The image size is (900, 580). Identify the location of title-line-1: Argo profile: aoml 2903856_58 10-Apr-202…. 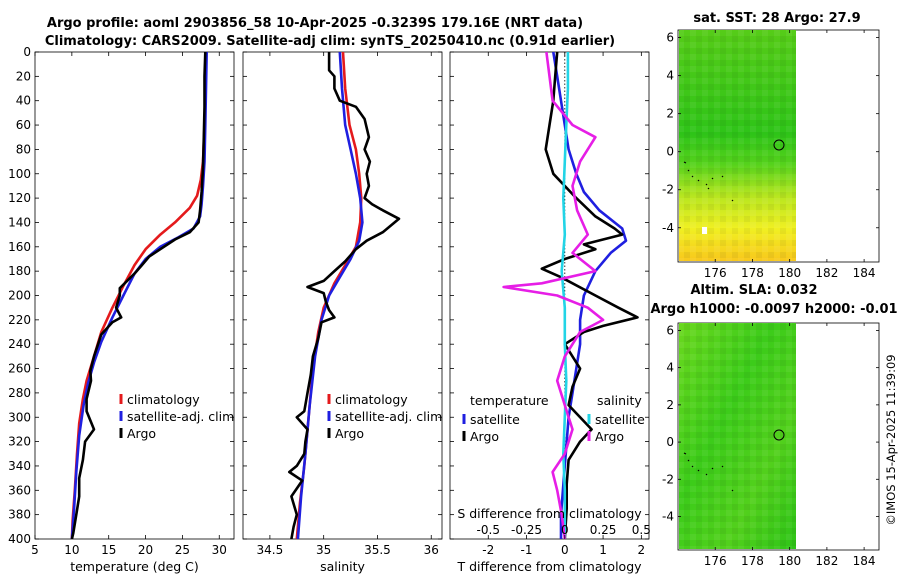
(315, 23).